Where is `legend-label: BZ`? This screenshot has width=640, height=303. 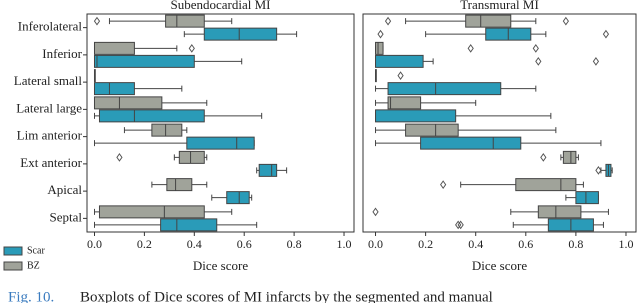 legend-label: BZ is located at coordinates (33, 265).